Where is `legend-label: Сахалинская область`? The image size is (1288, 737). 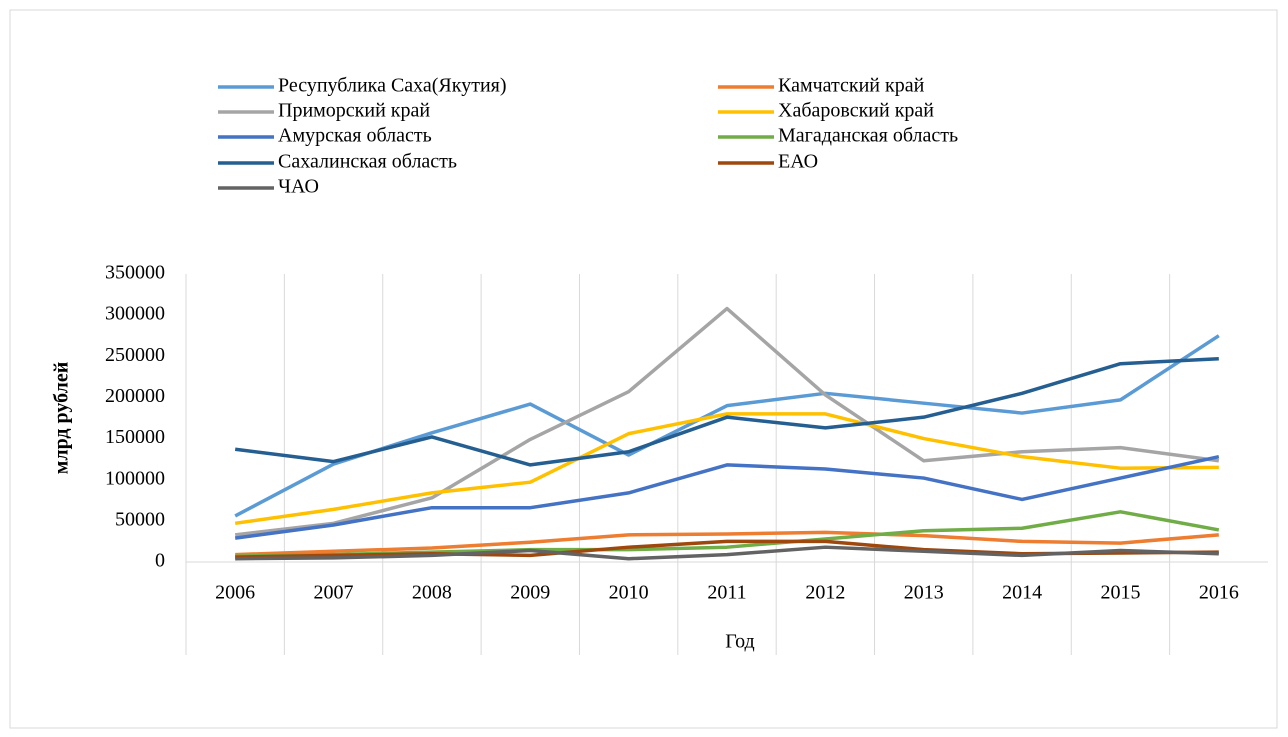
legend-label: Сахалинская область is located at coordinates (367, 162).